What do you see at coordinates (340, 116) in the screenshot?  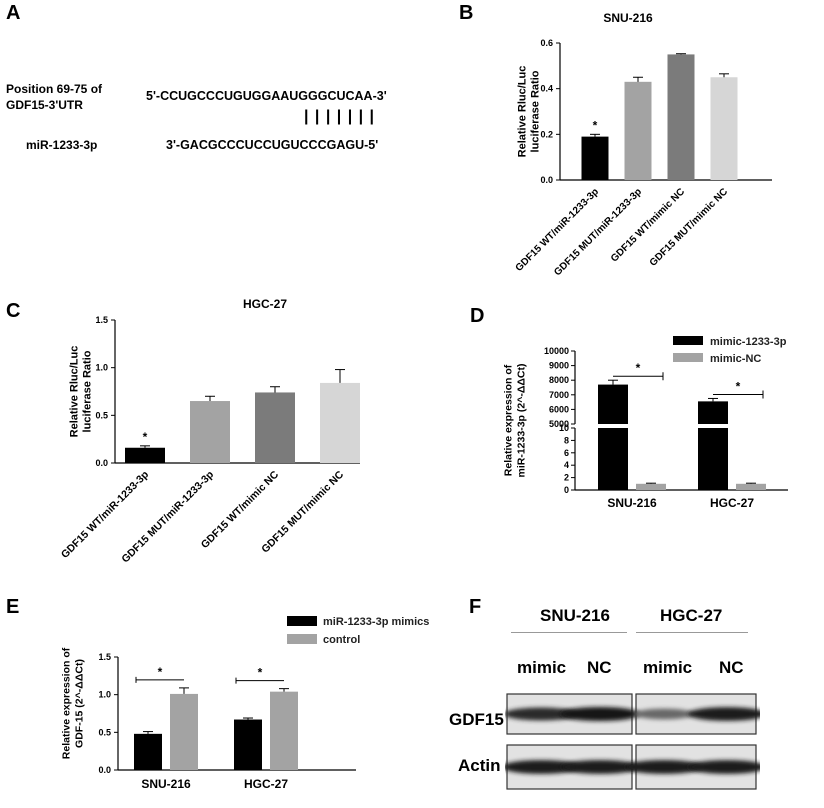 I see `pairing-marks: | | | | | | |` at bounding box center [340, 116].